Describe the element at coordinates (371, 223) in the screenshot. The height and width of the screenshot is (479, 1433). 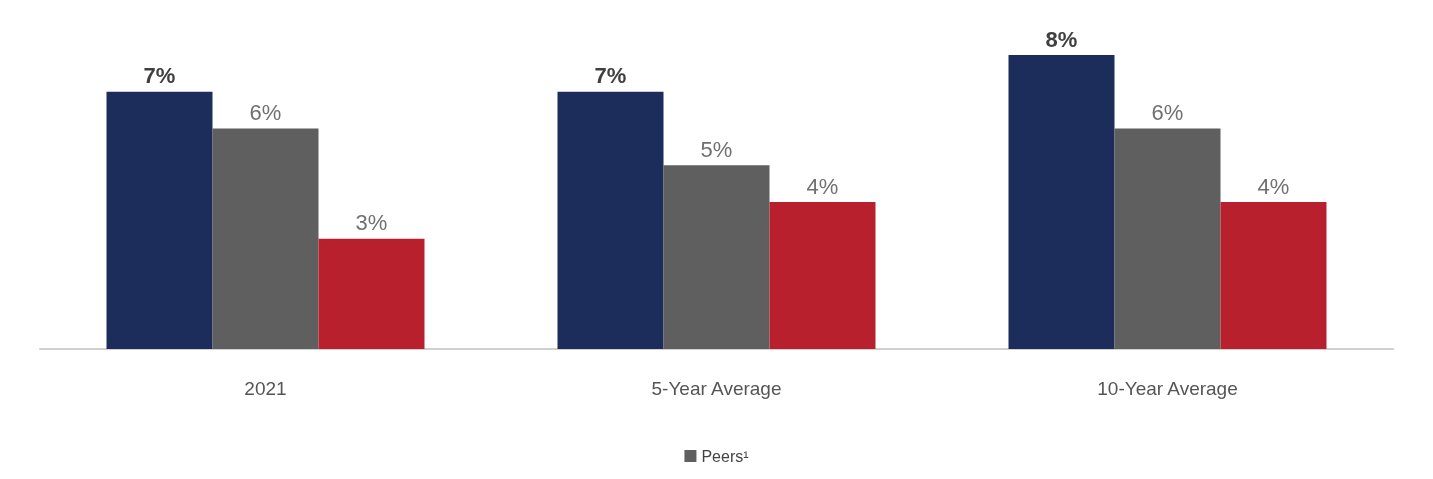
I see `data-label: 3%` at that location.